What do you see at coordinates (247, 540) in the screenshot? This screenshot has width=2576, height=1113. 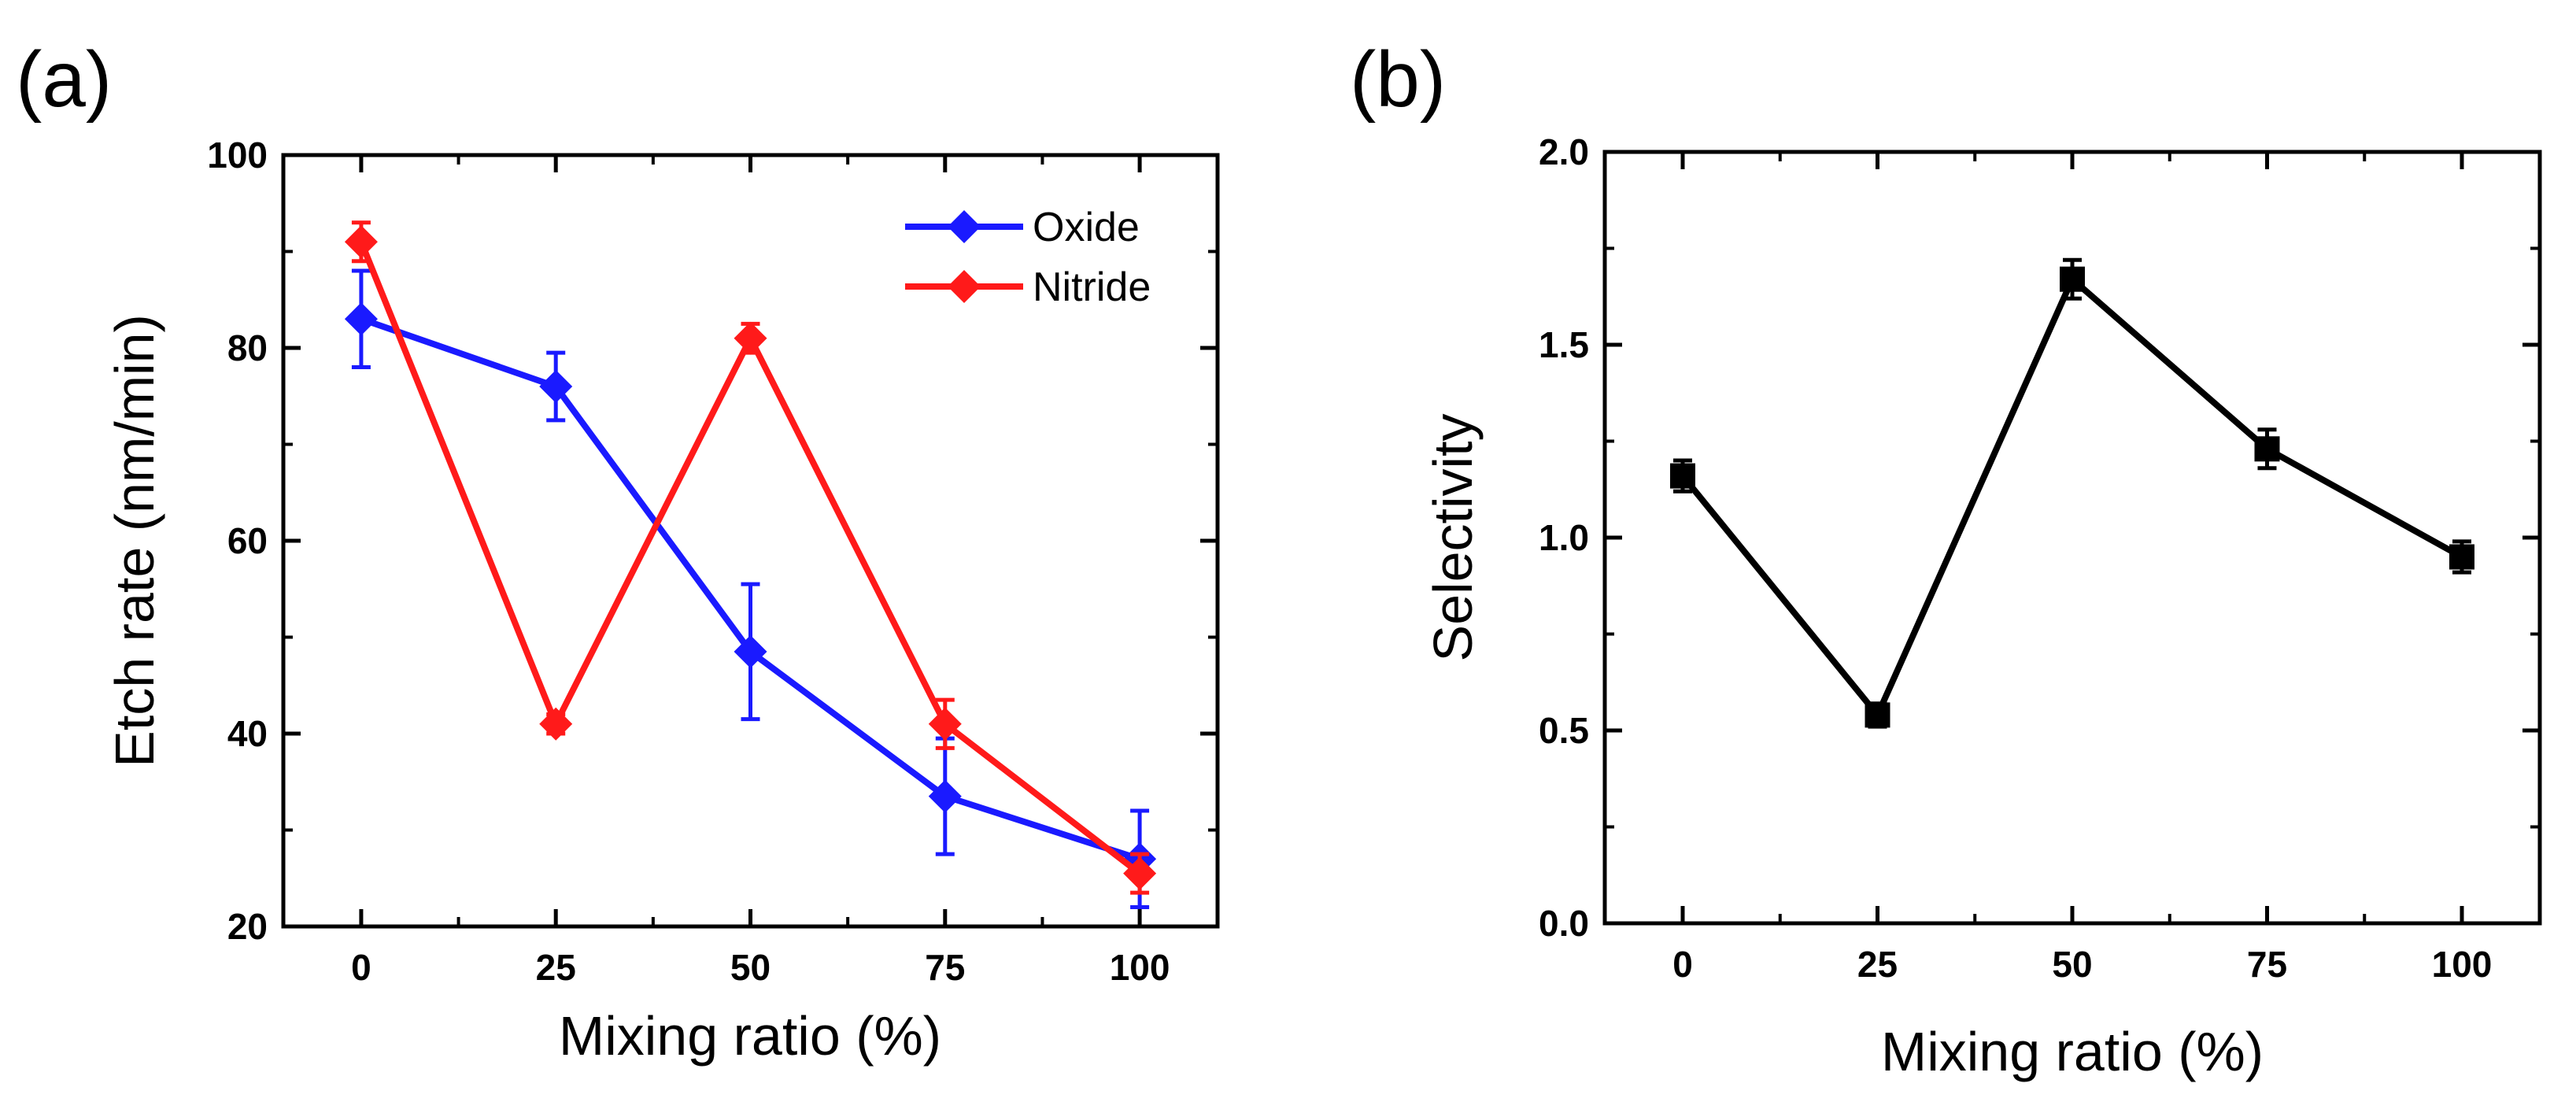 I see `panel-a-y-tick-label: 60` at bounding box center [247, 540].